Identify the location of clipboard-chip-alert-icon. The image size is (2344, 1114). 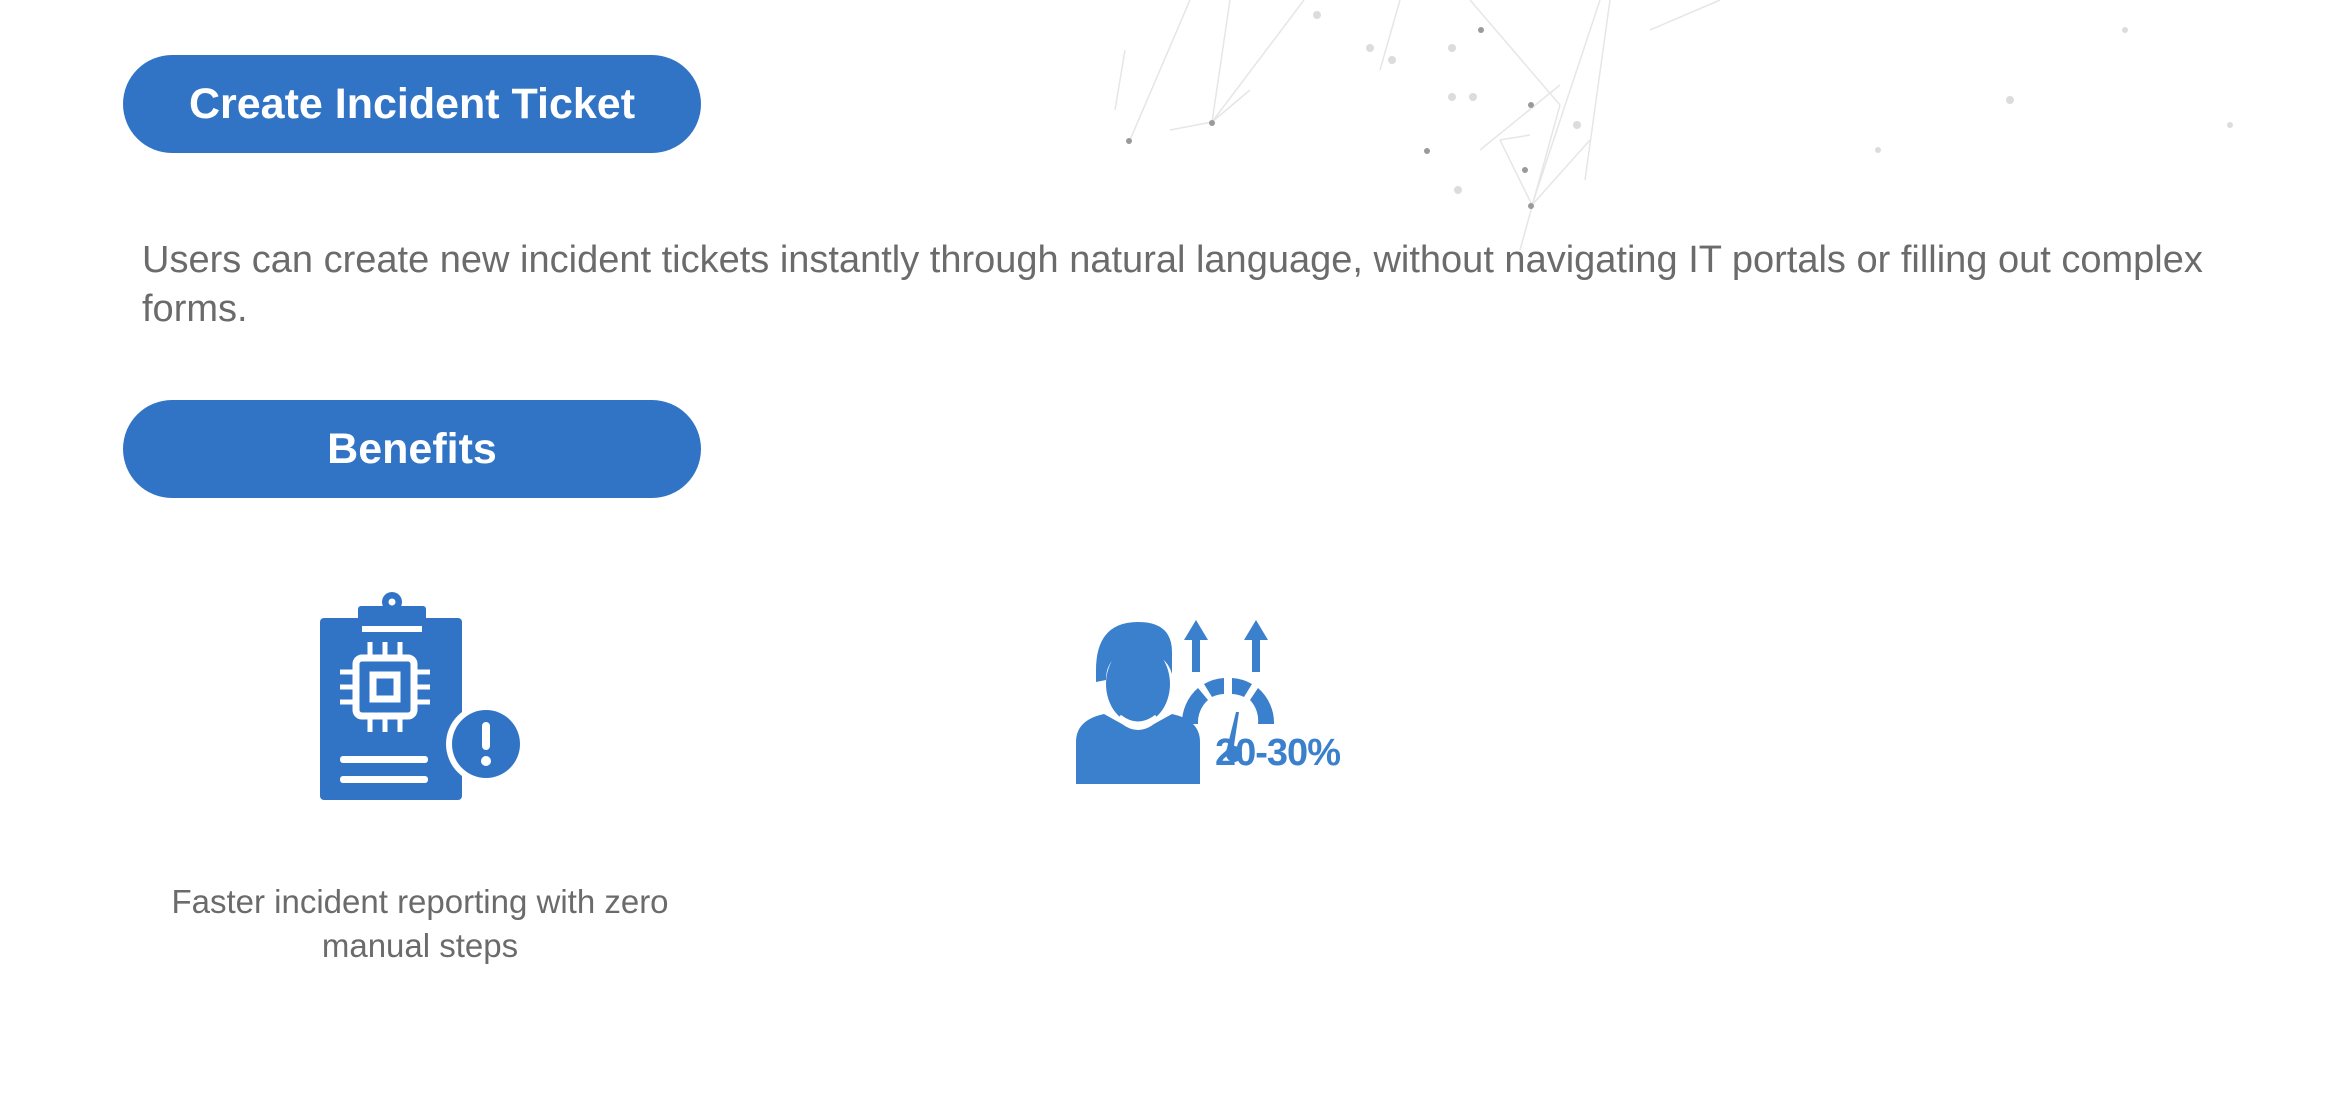
(423, 696).